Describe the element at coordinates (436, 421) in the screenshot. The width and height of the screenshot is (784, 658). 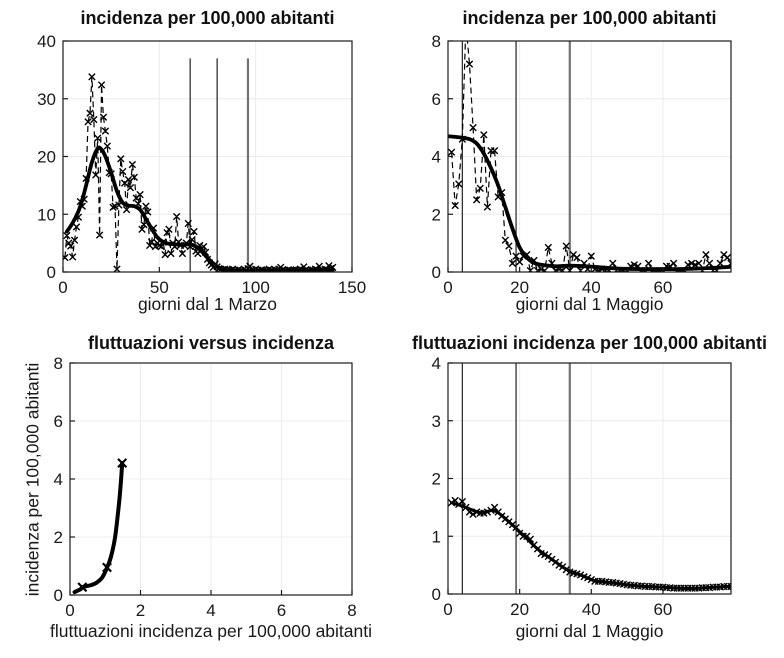
I see `y-tick-label: 3` at that location.